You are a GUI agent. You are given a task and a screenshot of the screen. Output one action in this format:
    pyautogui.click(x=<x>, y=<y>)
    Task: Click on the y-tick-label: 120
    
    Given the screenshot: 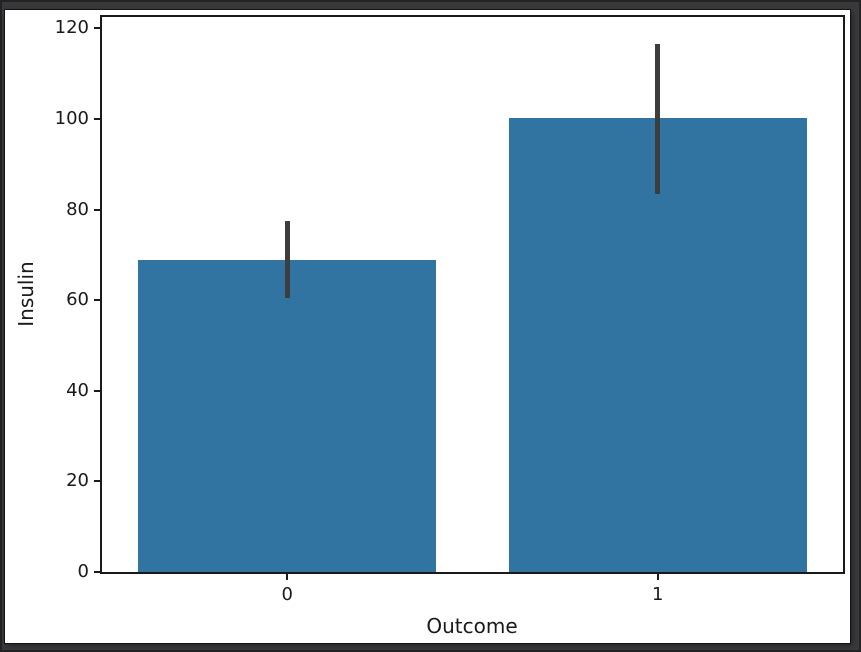 What is the action you would take?
    pyautogui.click(x=71, y=28)
    